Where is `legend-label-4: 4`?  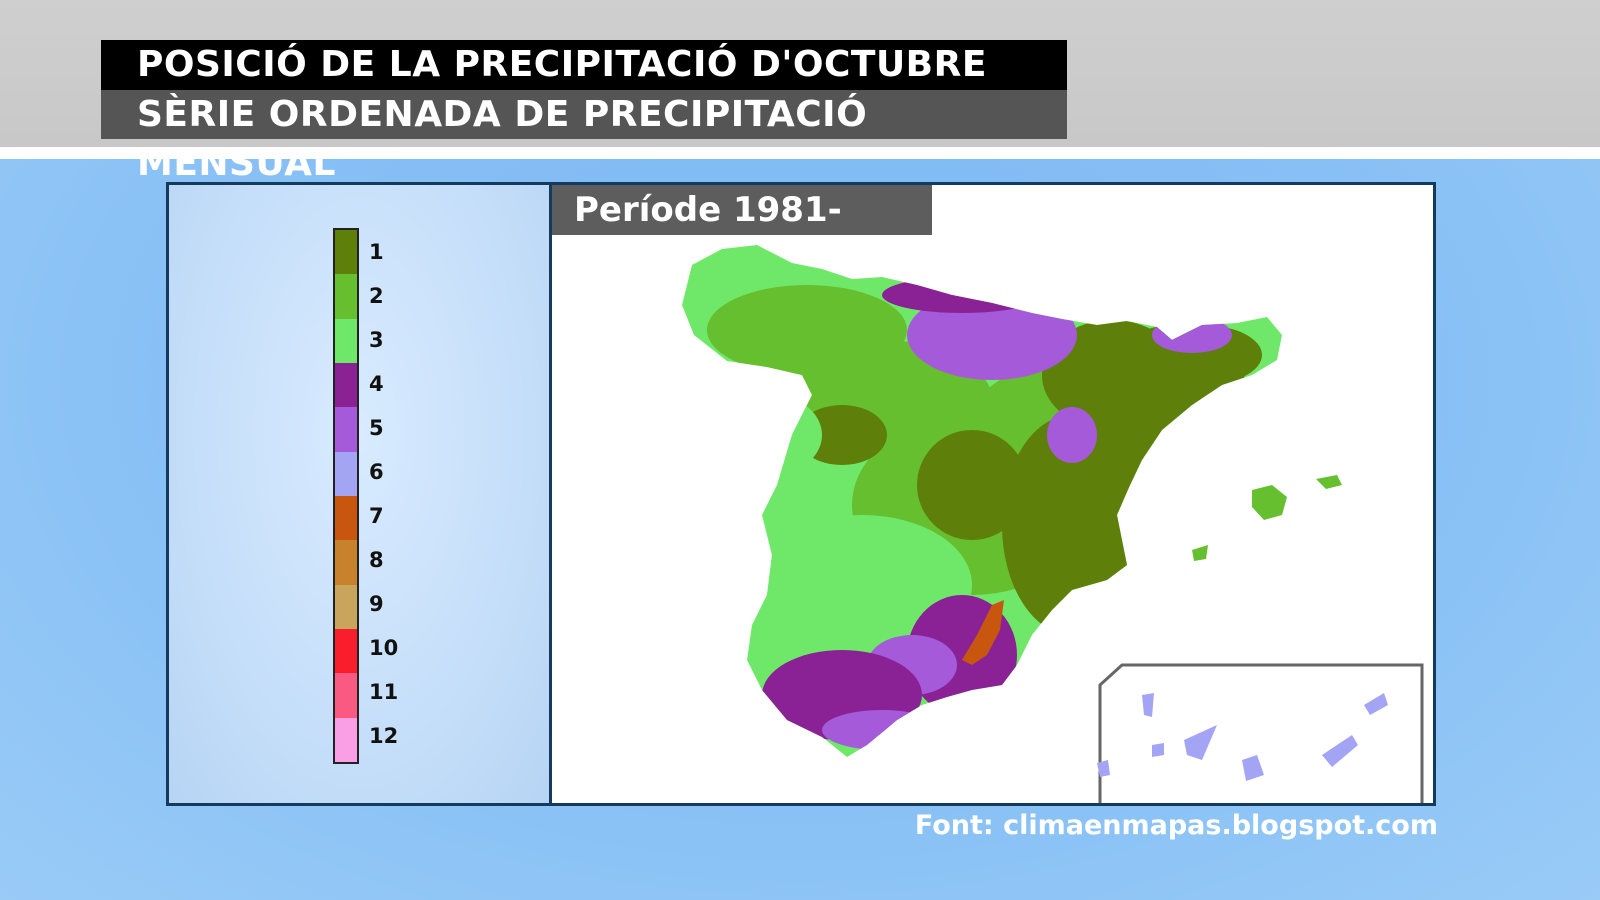 legend-label-4: 4 is located at coordinates (376, 384).